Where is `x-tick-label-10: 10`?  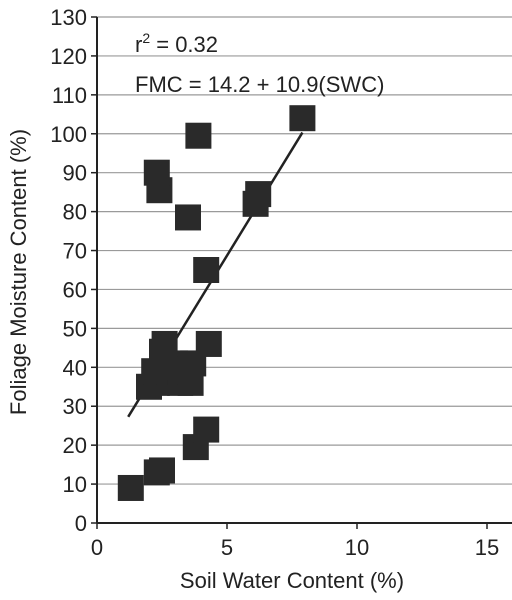
x-tick-label-10: 10 is located at coordinates (357, 547).